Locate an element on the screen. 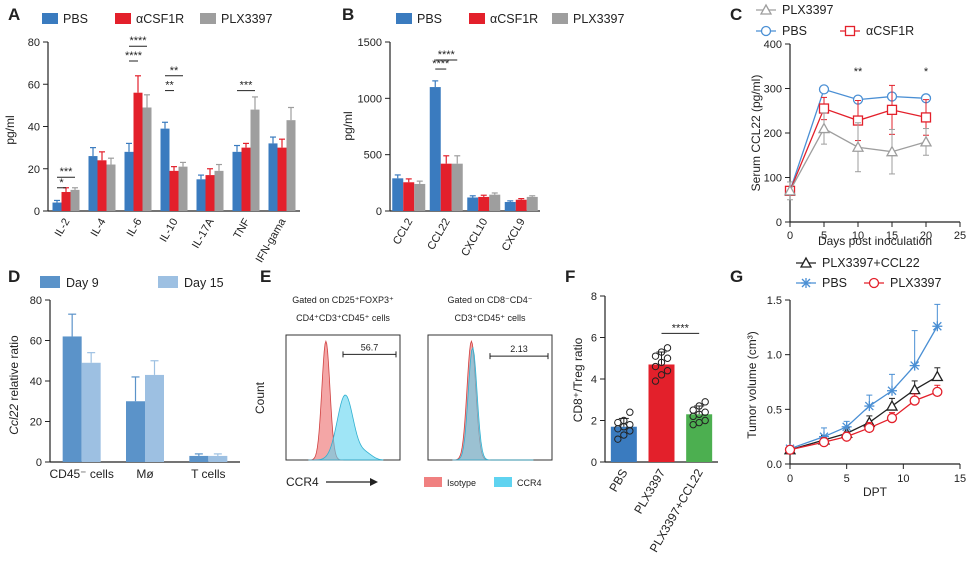 The image size is (969, 565). panel-letter-e: E is located at coordinates (265, 276).